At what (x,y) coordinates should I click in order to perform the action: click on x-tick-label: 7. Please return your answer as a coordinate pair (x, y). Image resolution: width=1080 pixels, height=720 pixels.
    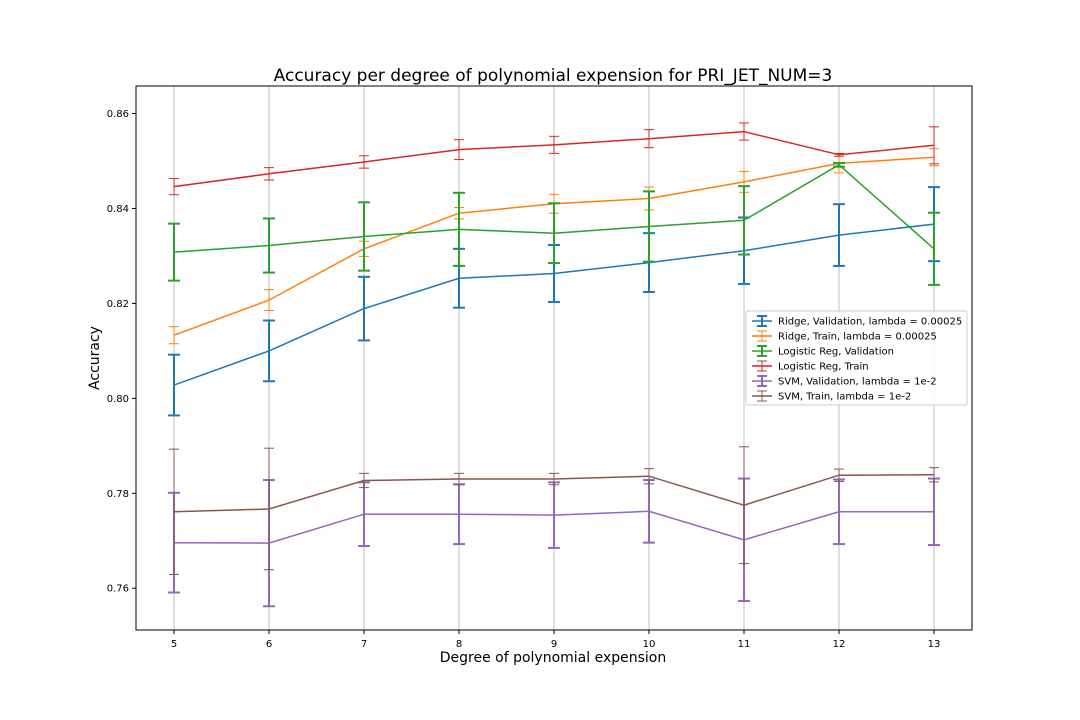
    Looking at the image, I should click on (364, 644).